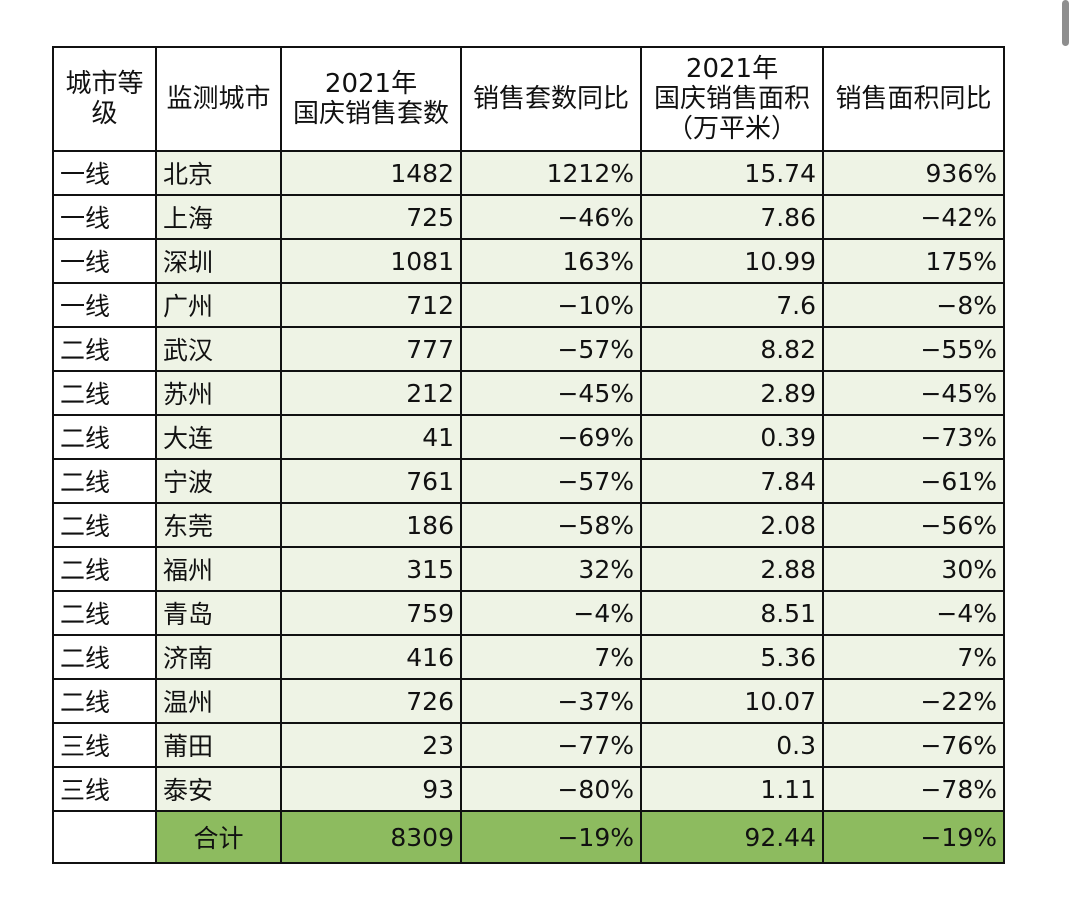 Image resolution: width=1080 pixels, height=923 pixels. What do you see at coordinates (104, 84) in the screenshot?
I see `header-line: 城市等` at bounding box center [104, 84].